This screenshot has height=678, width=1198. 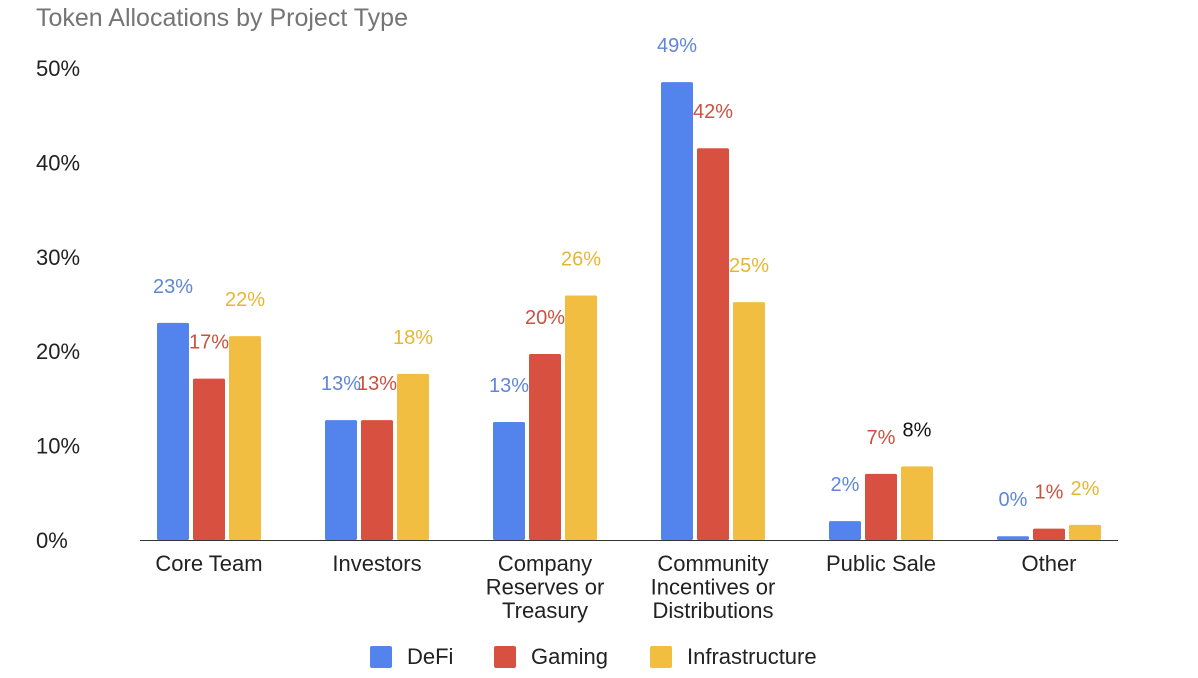 I want to click on y-tick-label: 10%, so click(x=58, y=446).